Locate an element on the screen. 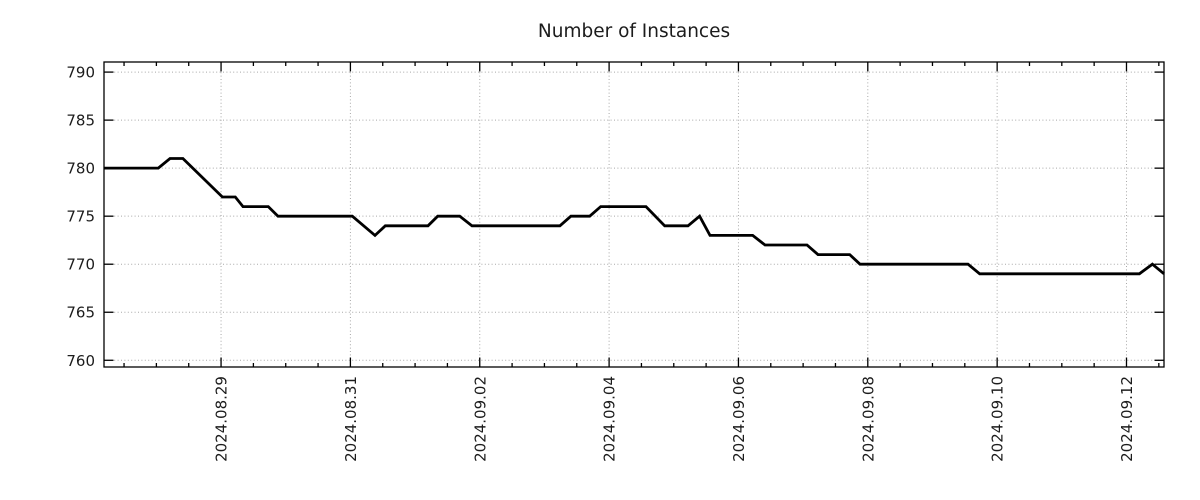 The image size is (1200, 500). y-tick-label: 790 is located at coordinates (80, 73).